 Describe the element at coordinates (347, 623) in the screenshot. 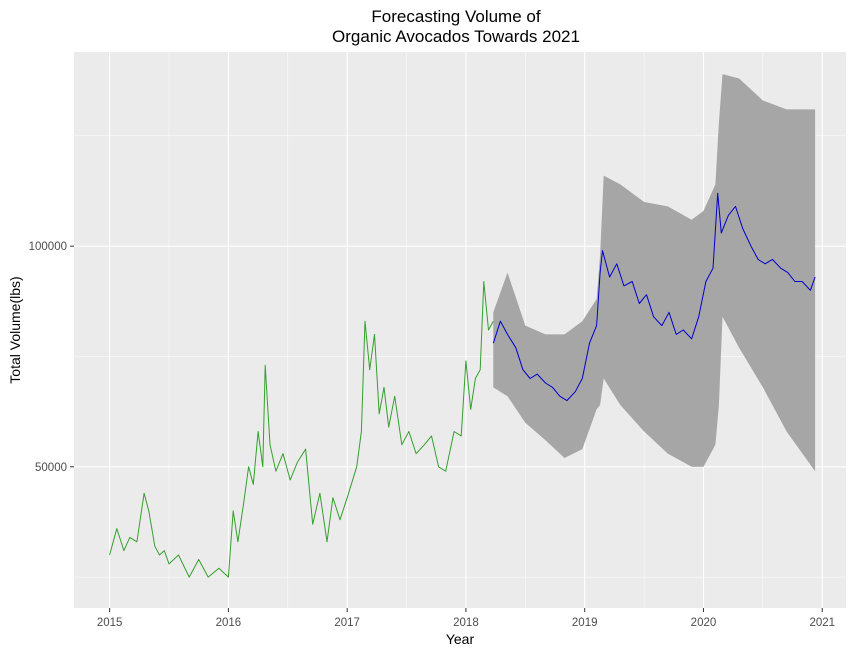

I see `x-tick-label: 2017` at that location.